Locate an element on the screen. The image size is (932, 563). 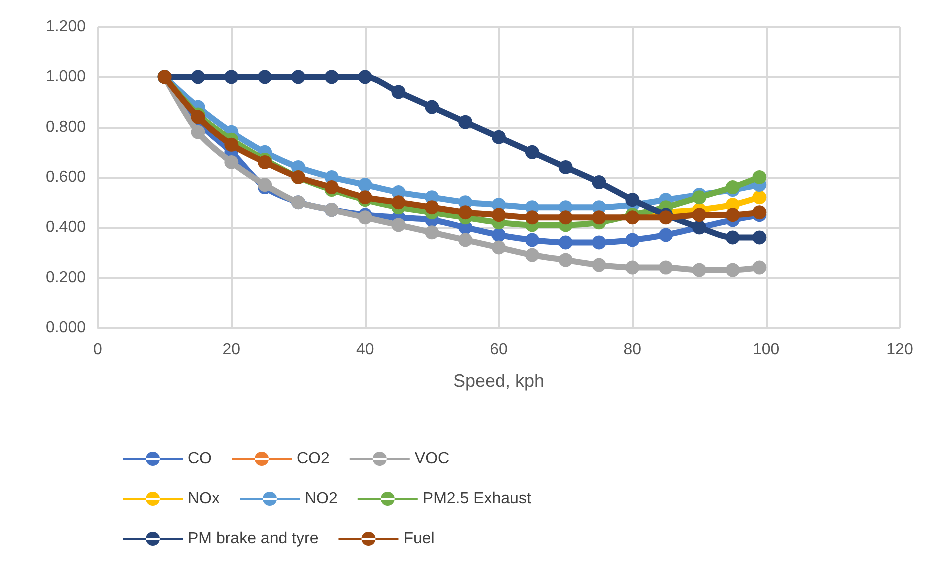
legend-label: CO2 is located at coordinates (313, 459).